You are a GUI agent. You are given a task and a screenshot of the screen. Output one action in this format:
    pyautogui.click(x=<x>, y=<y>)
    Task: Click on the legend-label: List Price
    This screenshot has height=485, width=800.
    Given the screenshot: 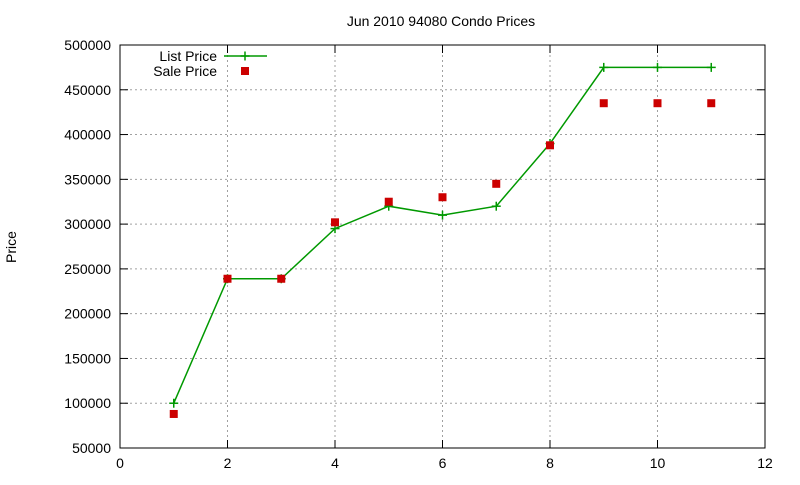 What is the action you would take?
    pyautogui.click(x=188, y=56)
    